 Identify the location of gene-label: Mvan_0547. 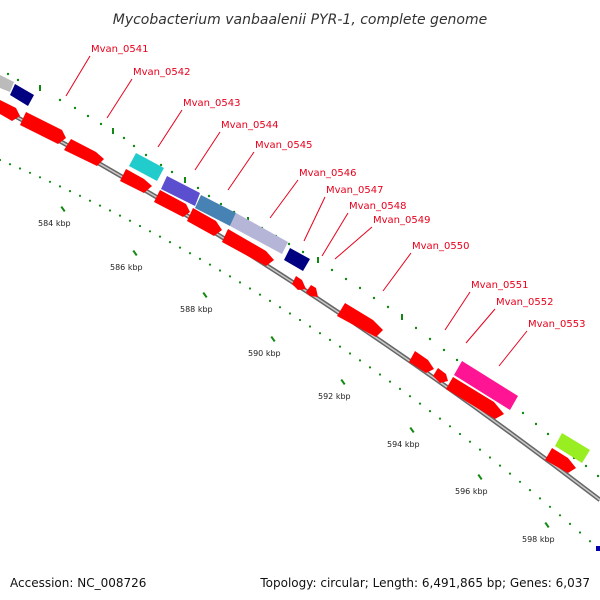
(354, 190).